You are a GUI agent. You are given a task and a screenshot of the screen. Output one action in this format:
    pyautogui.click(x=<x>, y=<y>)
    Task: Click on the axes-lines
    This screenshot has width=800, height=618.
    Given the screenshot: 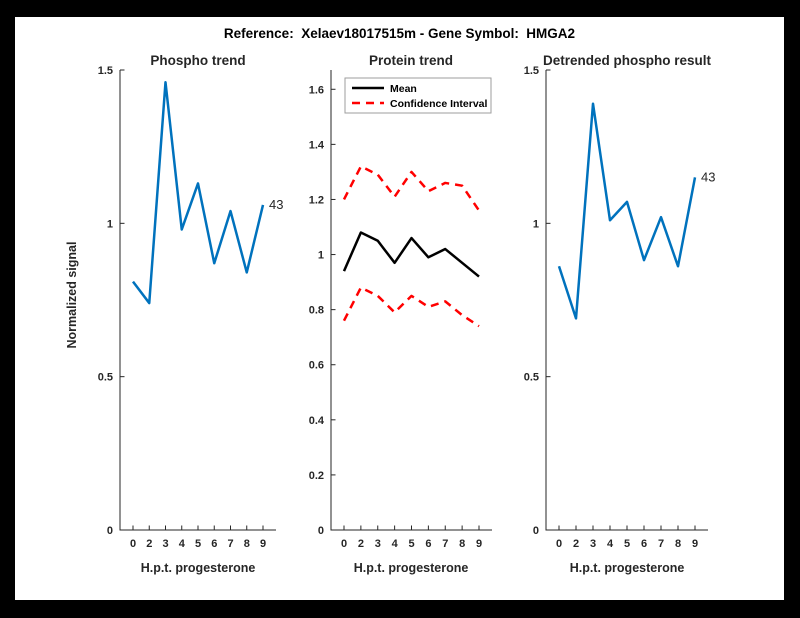 What is the action you would take?
    pyautogui.click(x=197, y=300)
    